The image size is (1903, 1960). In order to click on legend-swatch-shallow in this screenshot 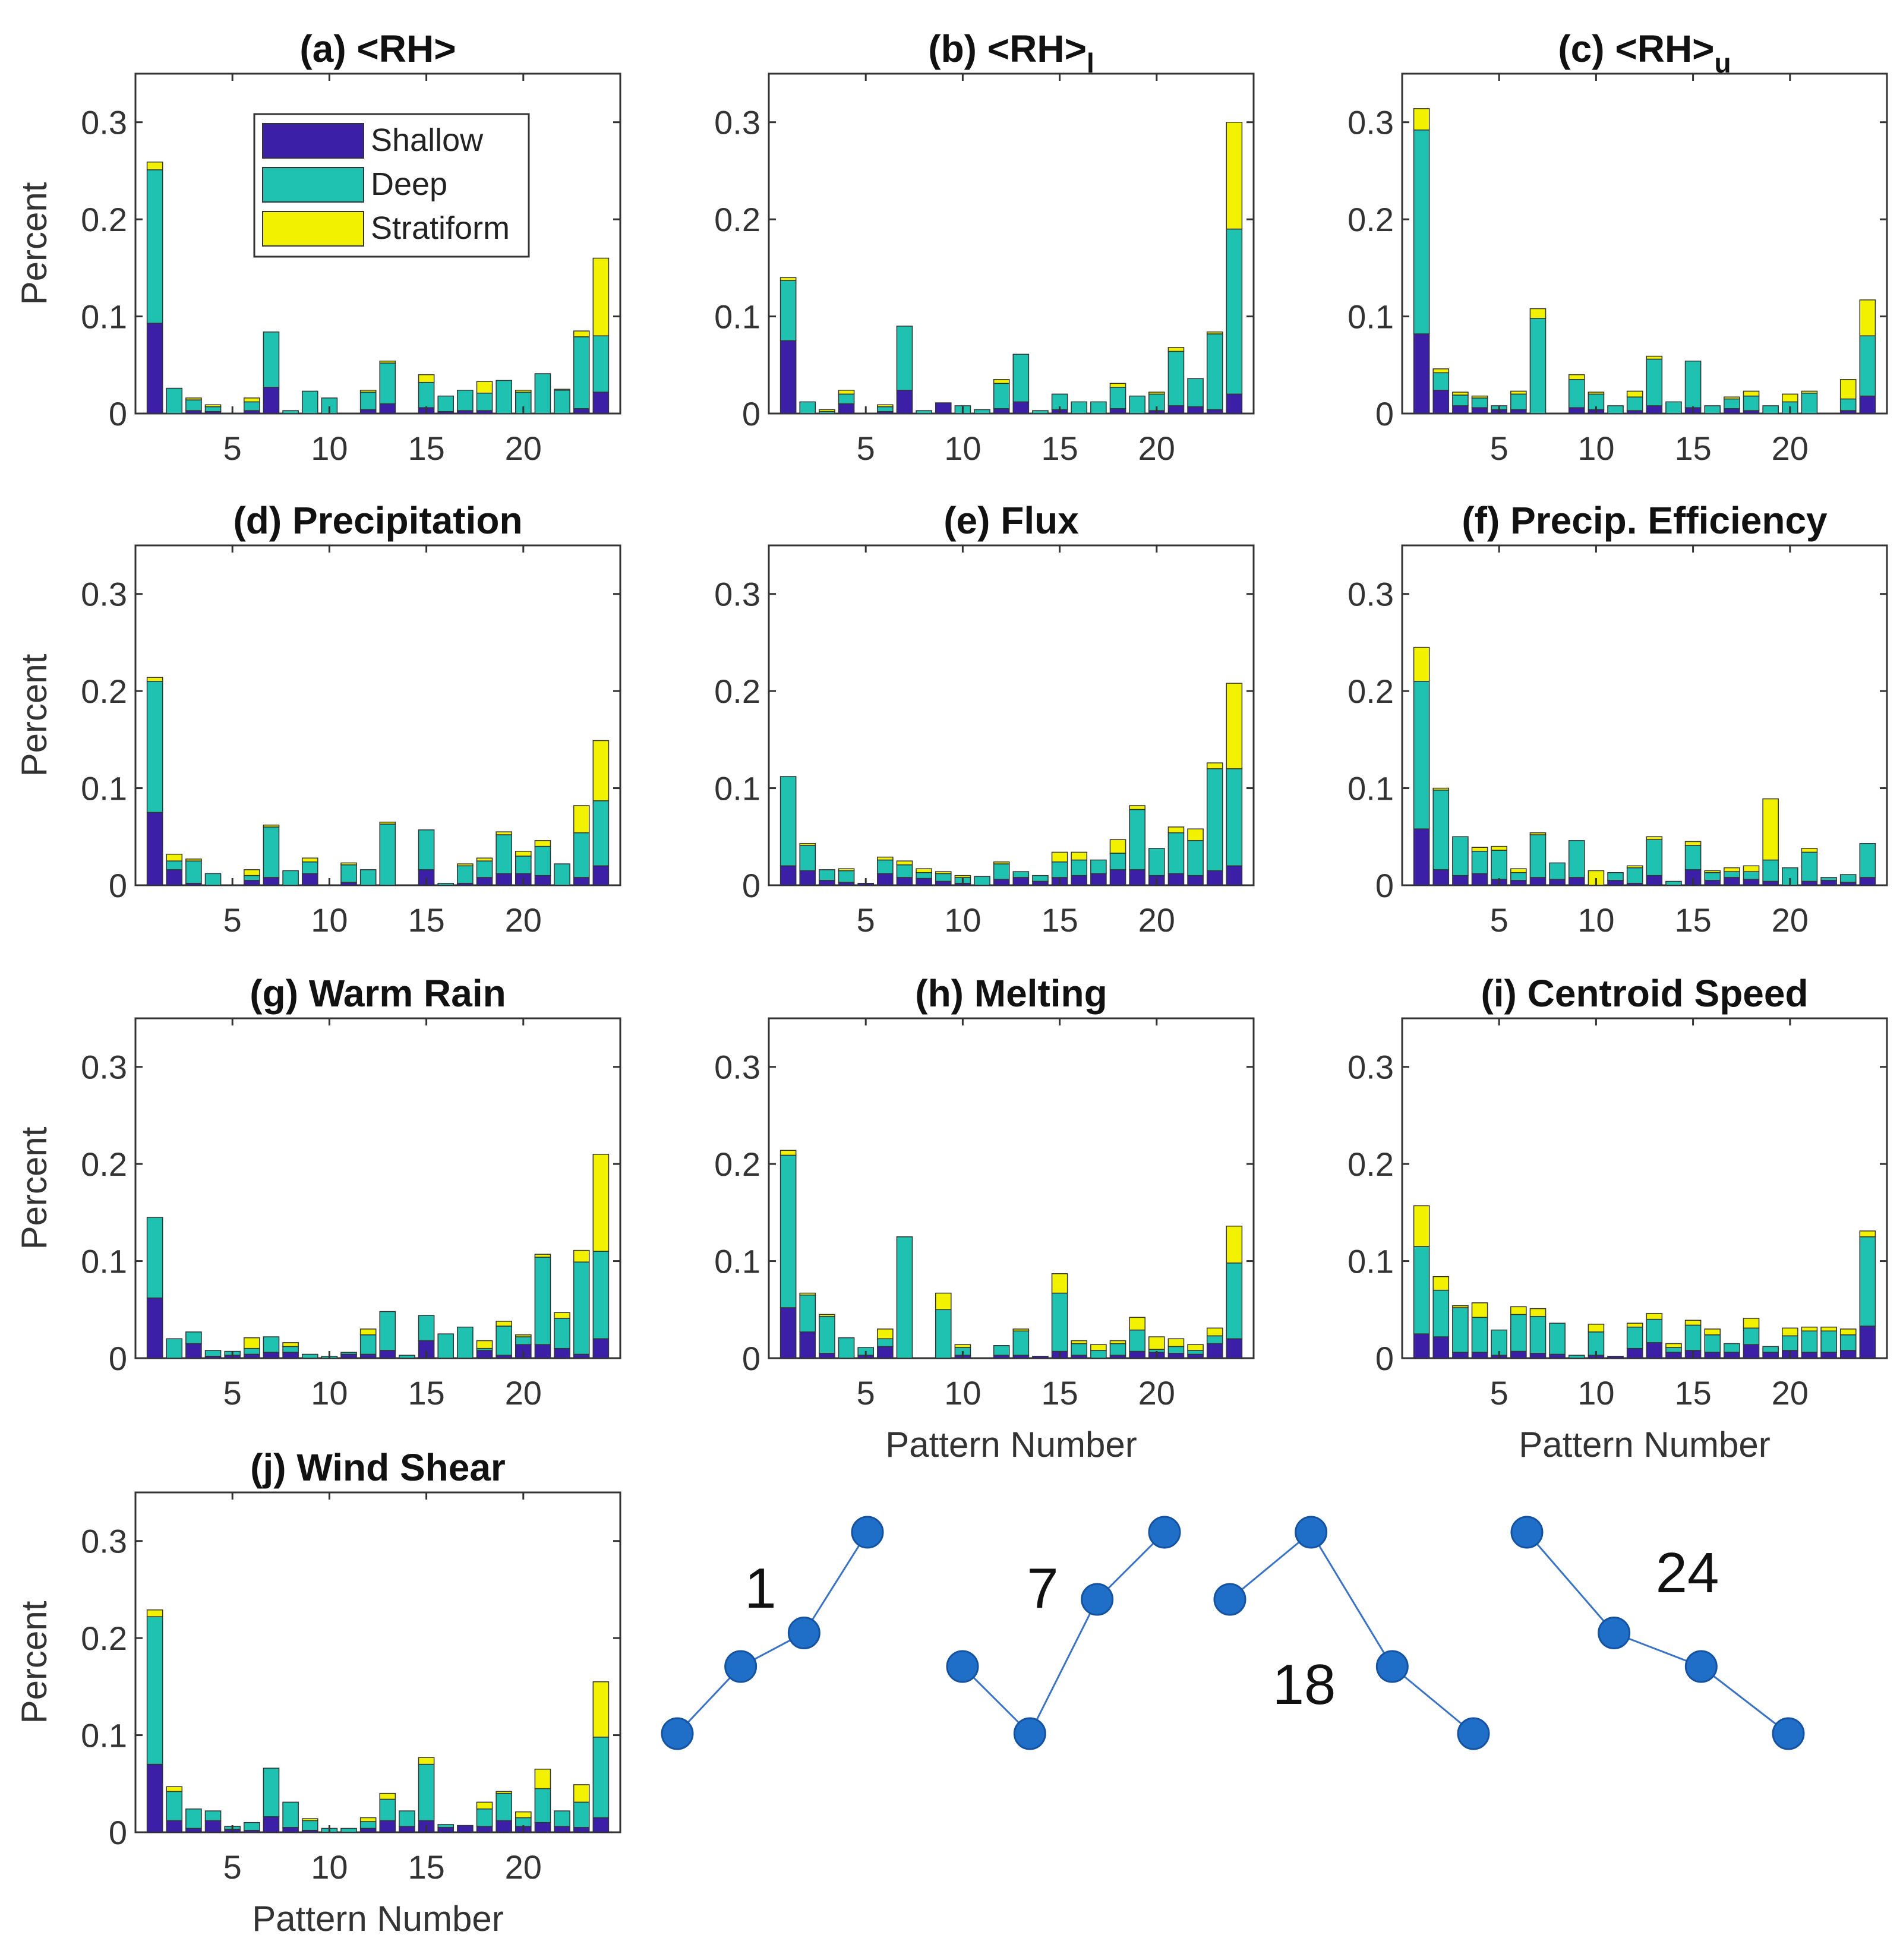, I will do `click(313, 141)`.